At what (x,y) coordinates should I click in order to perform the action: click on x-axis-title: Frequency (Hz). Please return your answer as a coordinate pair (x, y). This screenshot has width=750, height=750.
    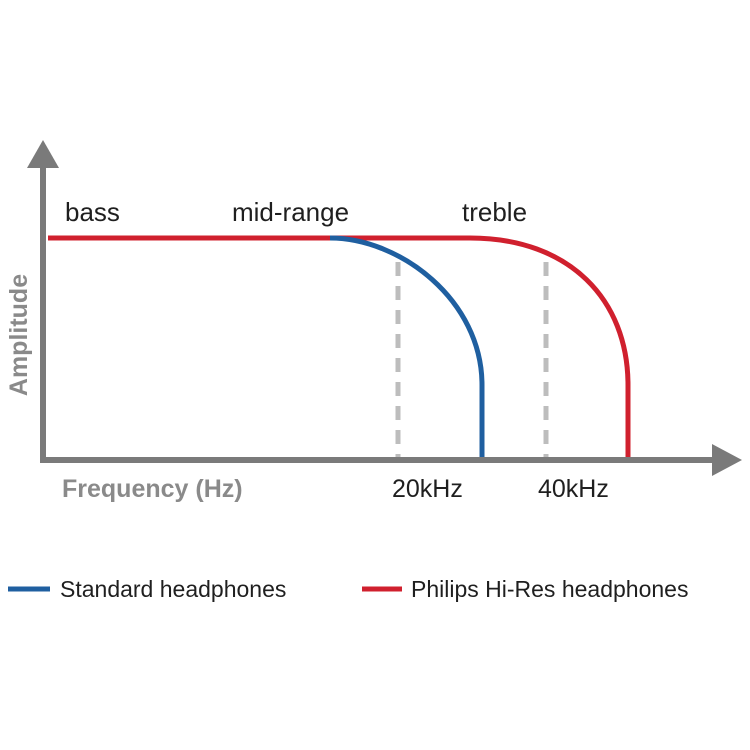
    Looking at the image, I should click on (152, 489).